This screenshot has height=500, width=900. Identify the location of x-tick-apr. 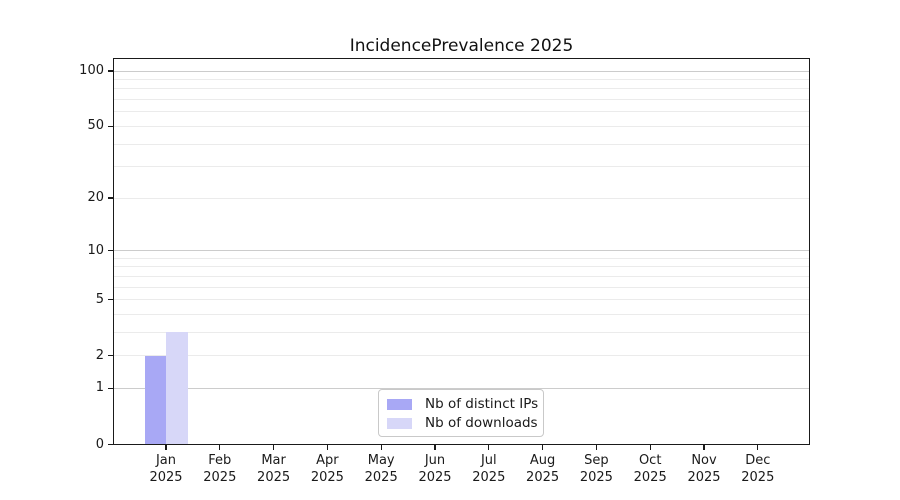
(327, 447).